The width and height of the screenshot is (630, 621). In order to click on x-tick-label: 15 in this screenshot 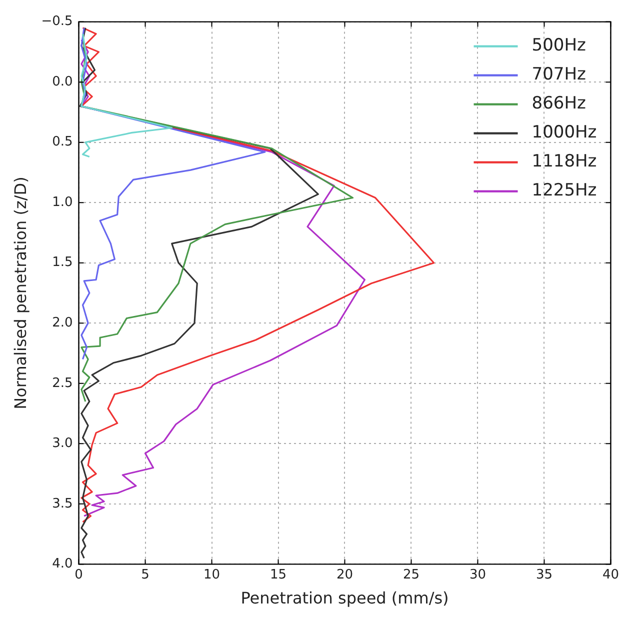, I will do `click(278, 574)`.